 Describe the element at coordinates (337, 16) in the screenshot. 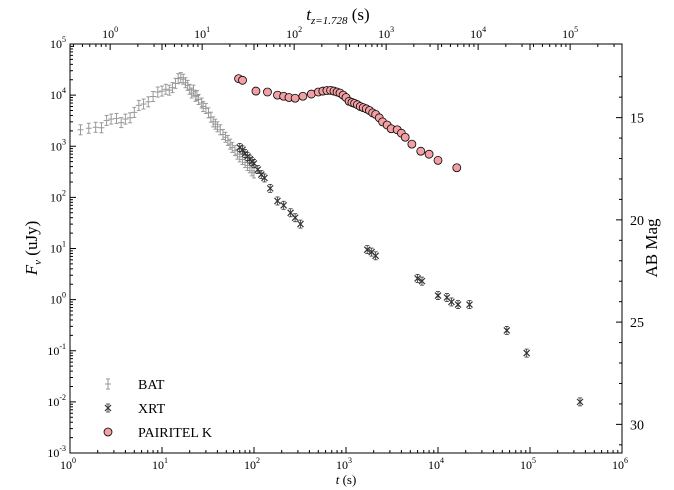

I see `top-axis-title: tz=1.728 (s)` at that location.